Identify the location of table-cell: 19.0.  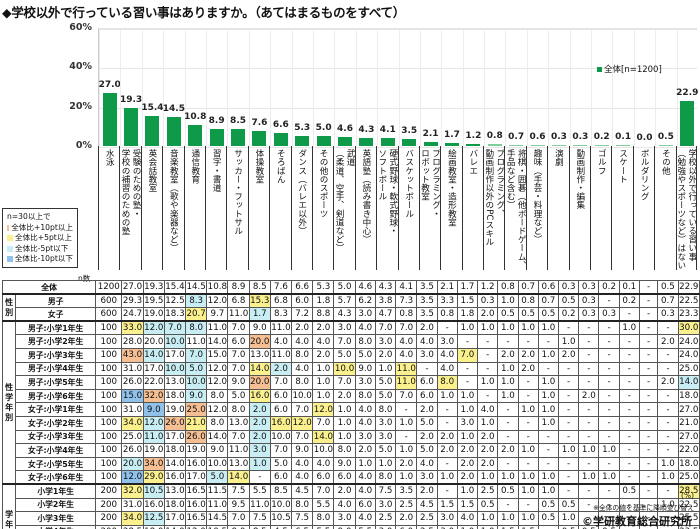
(175, 409).